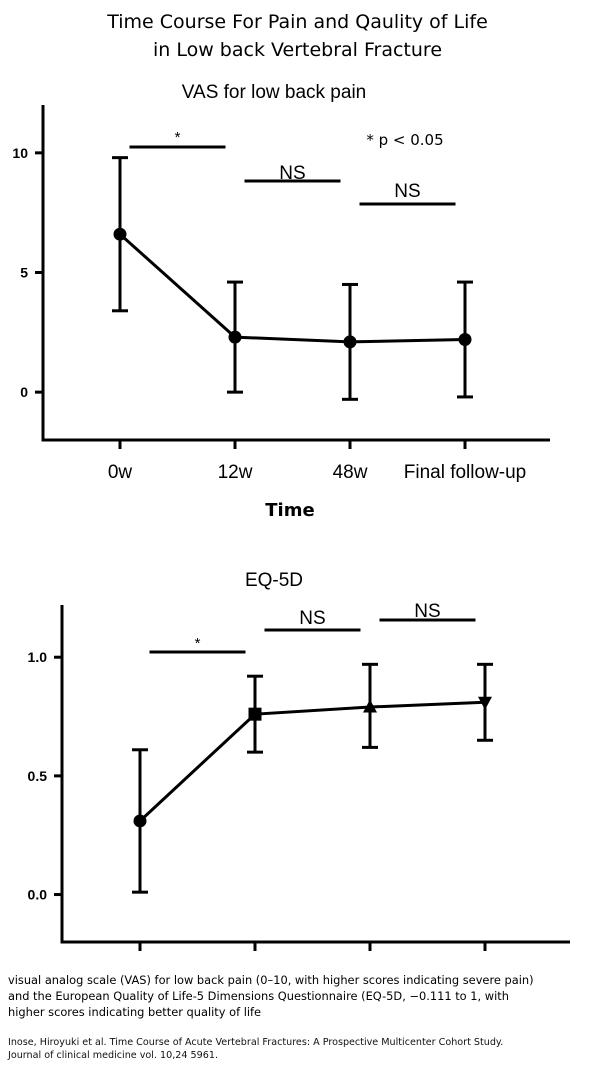  Describe the element at coordinates (38, 895) in the screenshot. I see `chart-1-y-tick-label: 0.0` at that location.